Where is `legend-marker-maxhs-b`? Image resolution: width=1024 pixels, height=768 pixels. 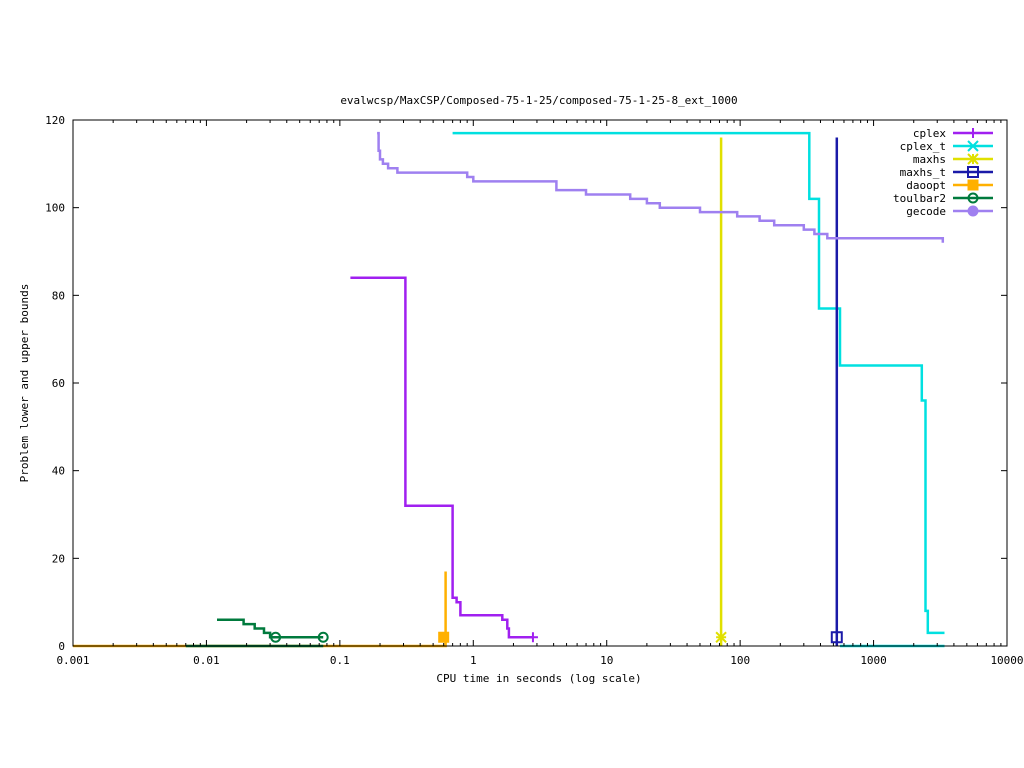 legend-marker-maxhs-b is located at coordinates (973, 159).